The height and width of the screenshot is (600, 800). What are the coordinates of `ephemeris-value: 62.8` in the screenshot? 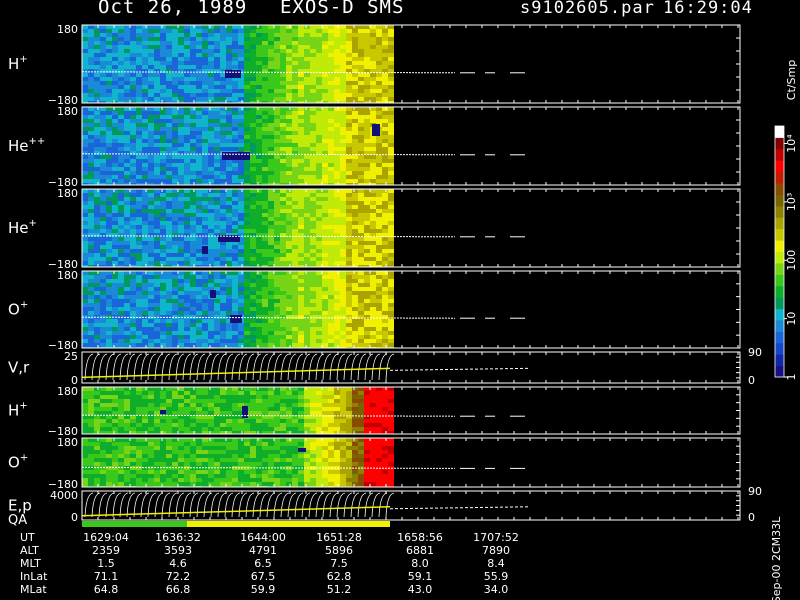 It's located at (339, 576).